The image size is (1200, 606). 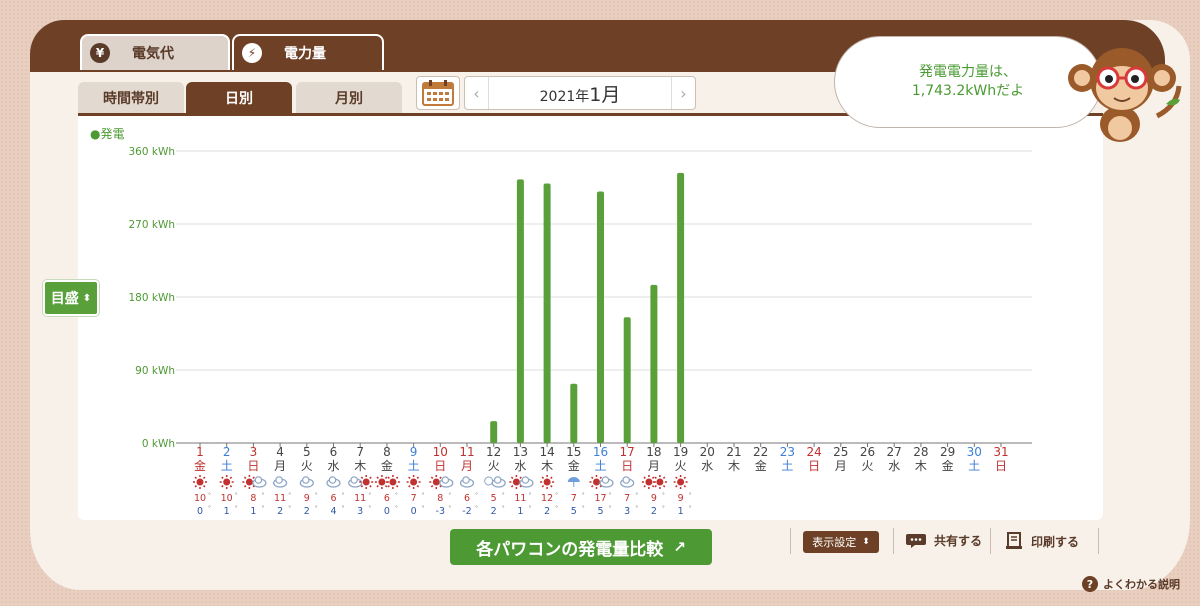 What do you see at coordinates (305, 54) in the screenshot?
I see `tab-label: 電力量` at bounding box center [305, 54].